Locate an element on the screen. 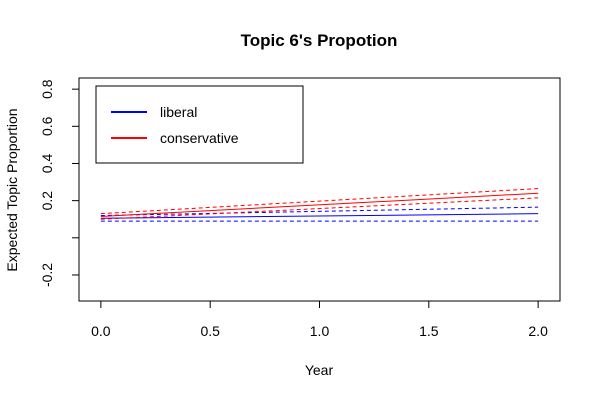  x-tick-label: 1.0 is located at coordinates (320, 331).